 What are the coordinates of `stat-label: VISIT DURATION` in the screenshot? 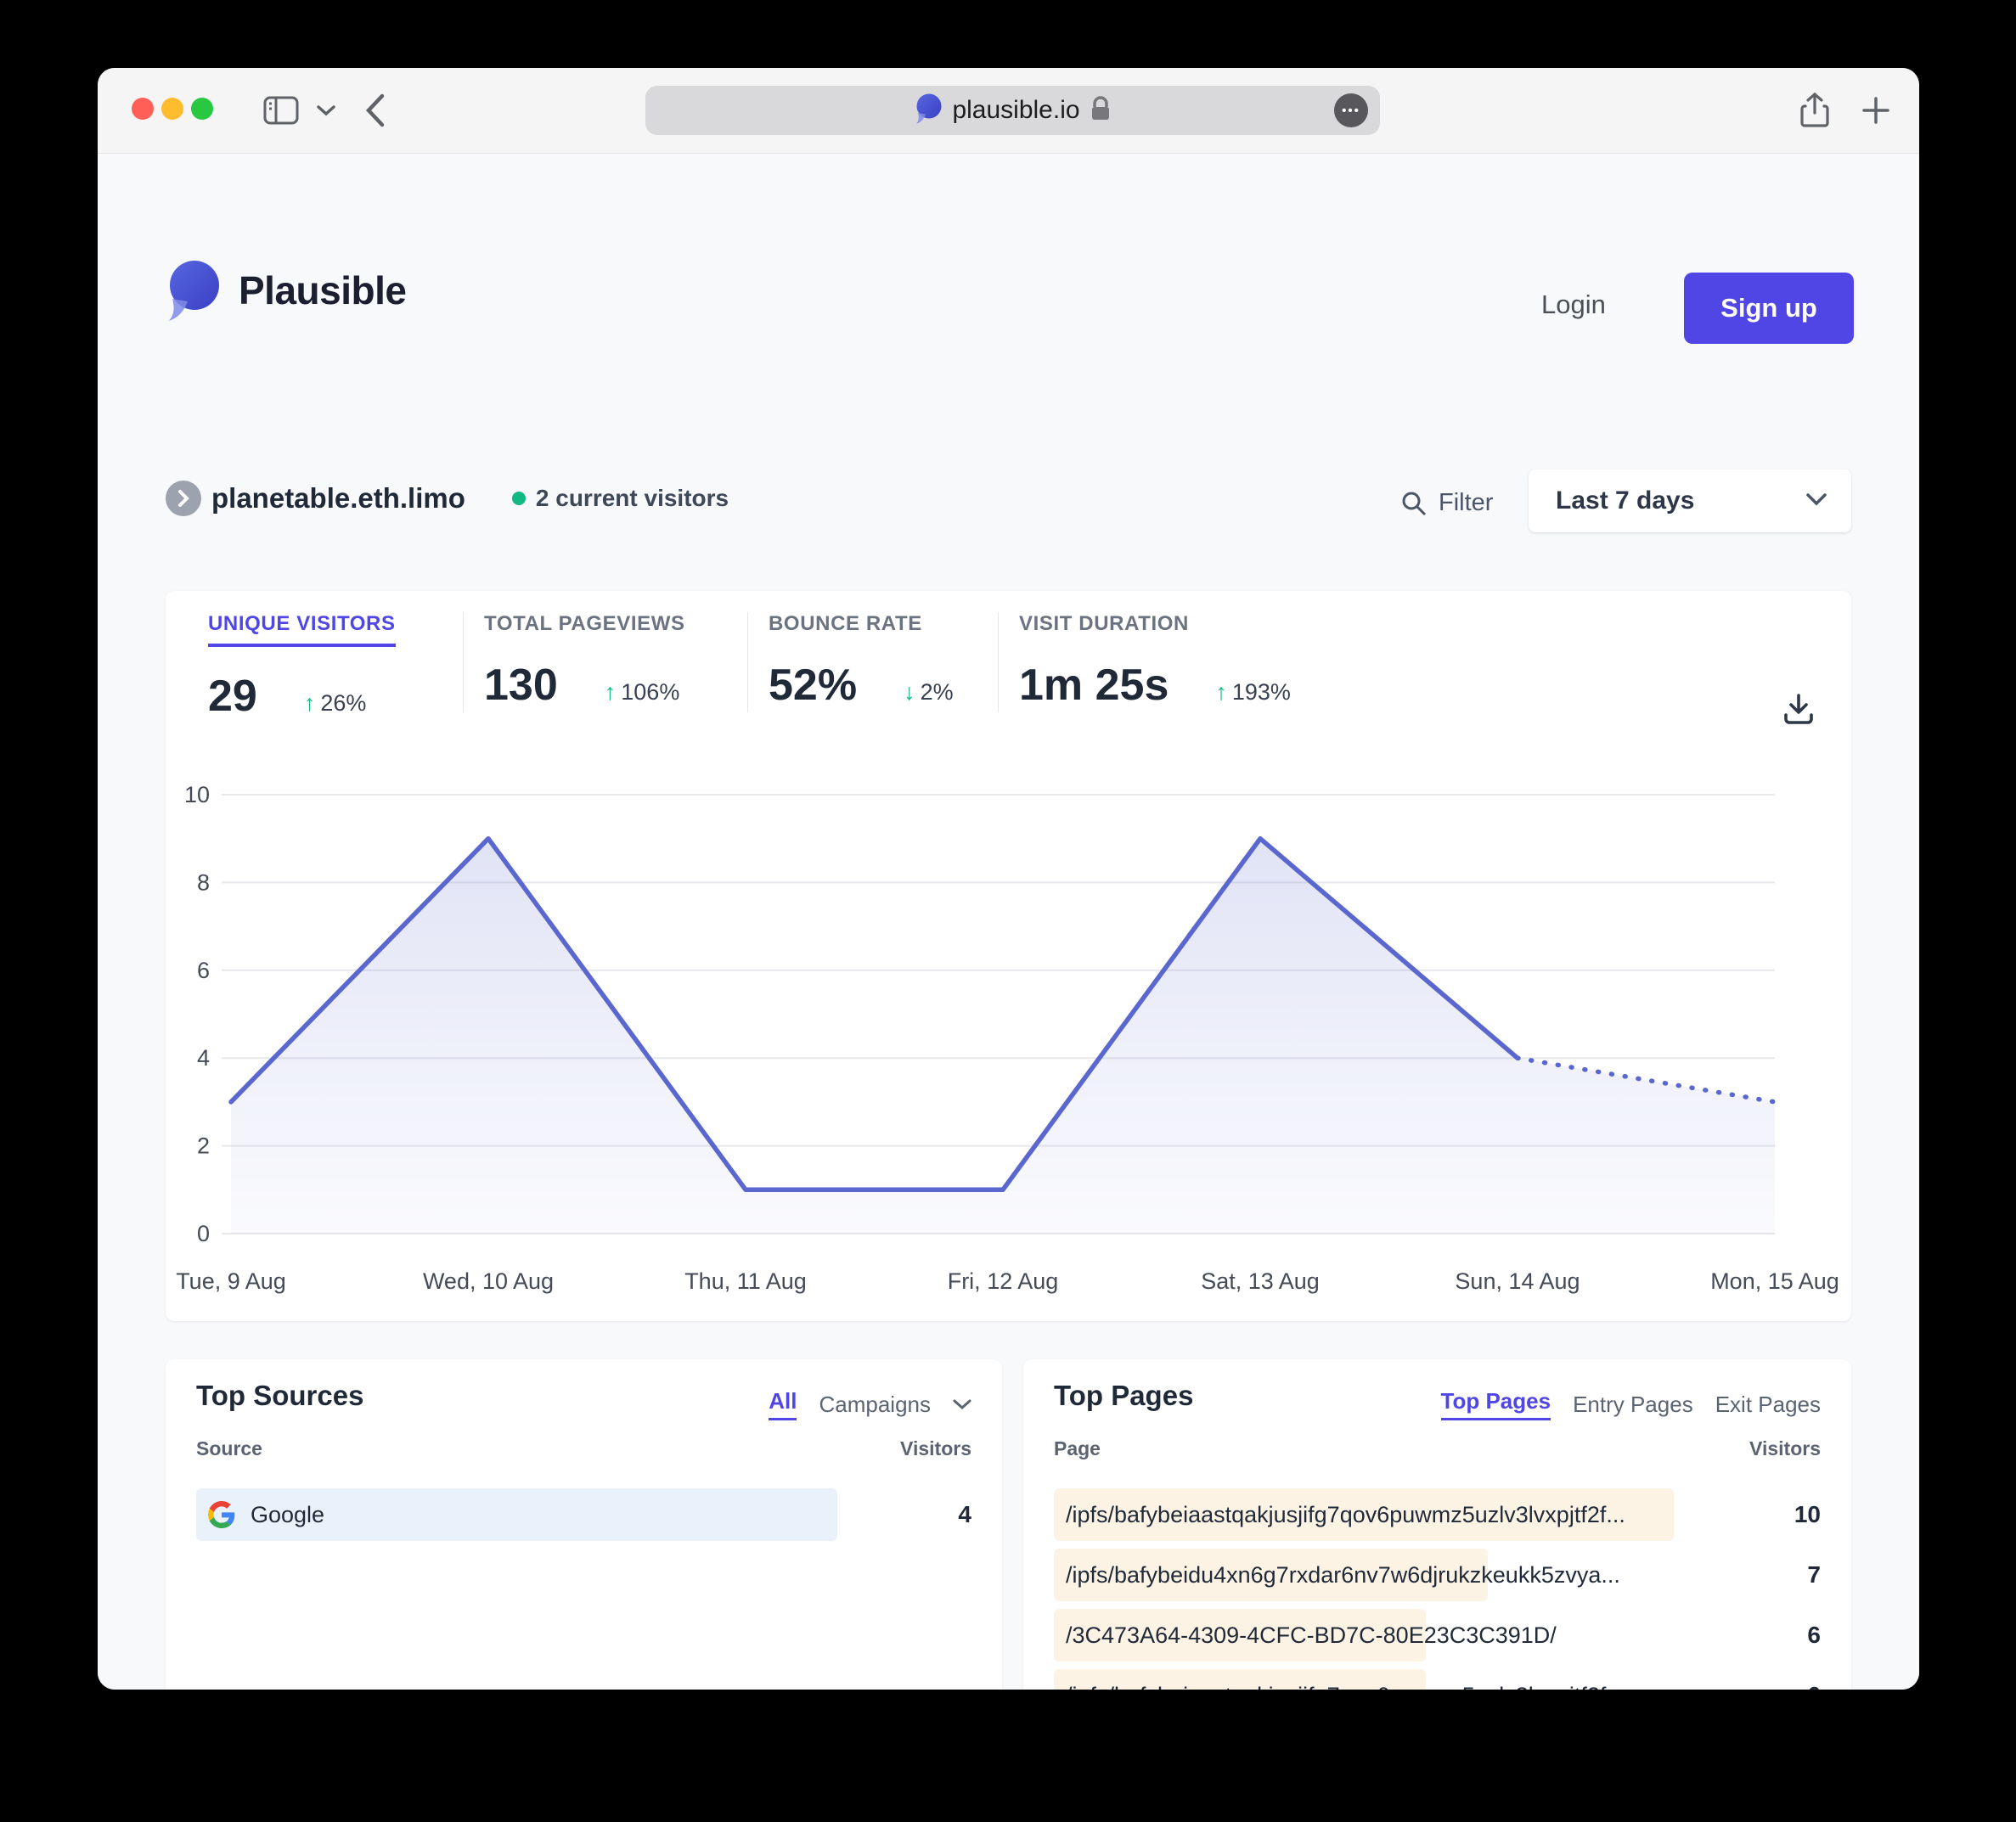 It's located at (1104, 623).